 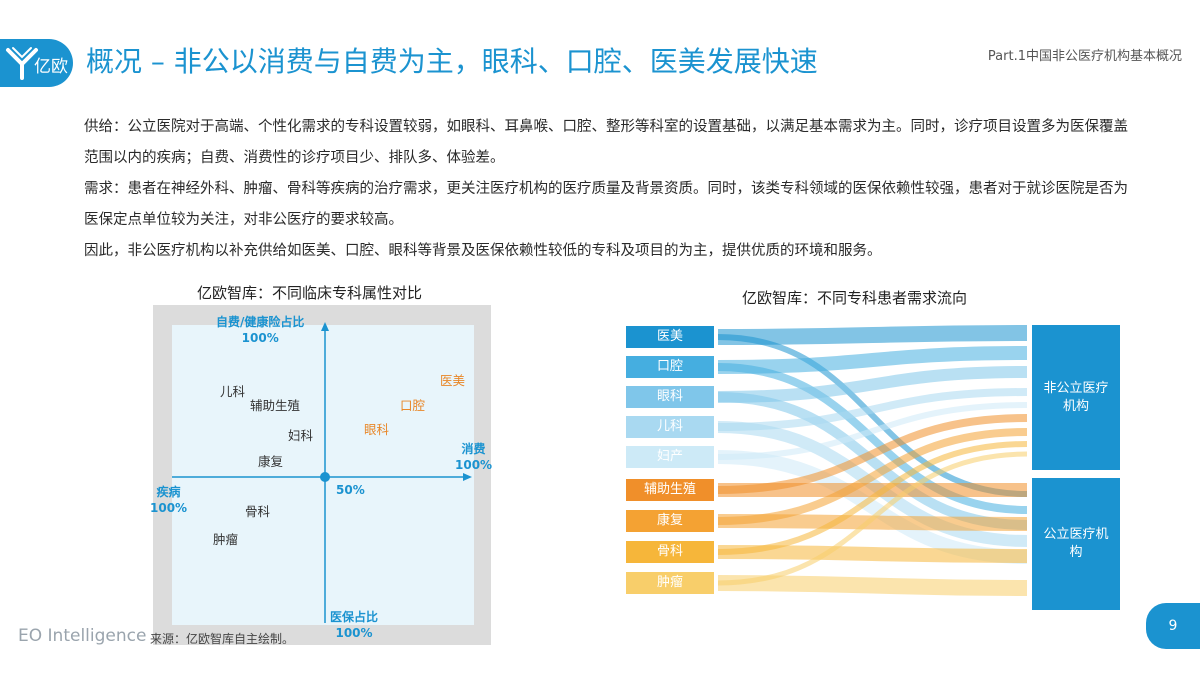 What do you see at coordinates (354, 625) in the screenshot?
I see `axis-bottom-label: 医保占比 100%` at bounding box center [354, 625].